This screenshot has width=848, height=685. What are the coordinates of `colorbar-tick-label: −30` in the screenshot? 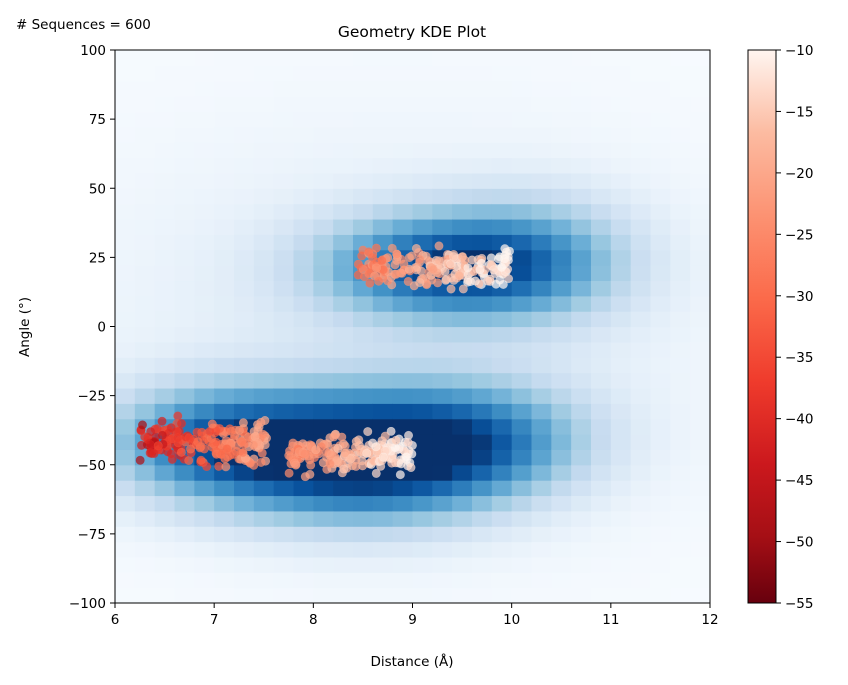 It's located at (799, 297).